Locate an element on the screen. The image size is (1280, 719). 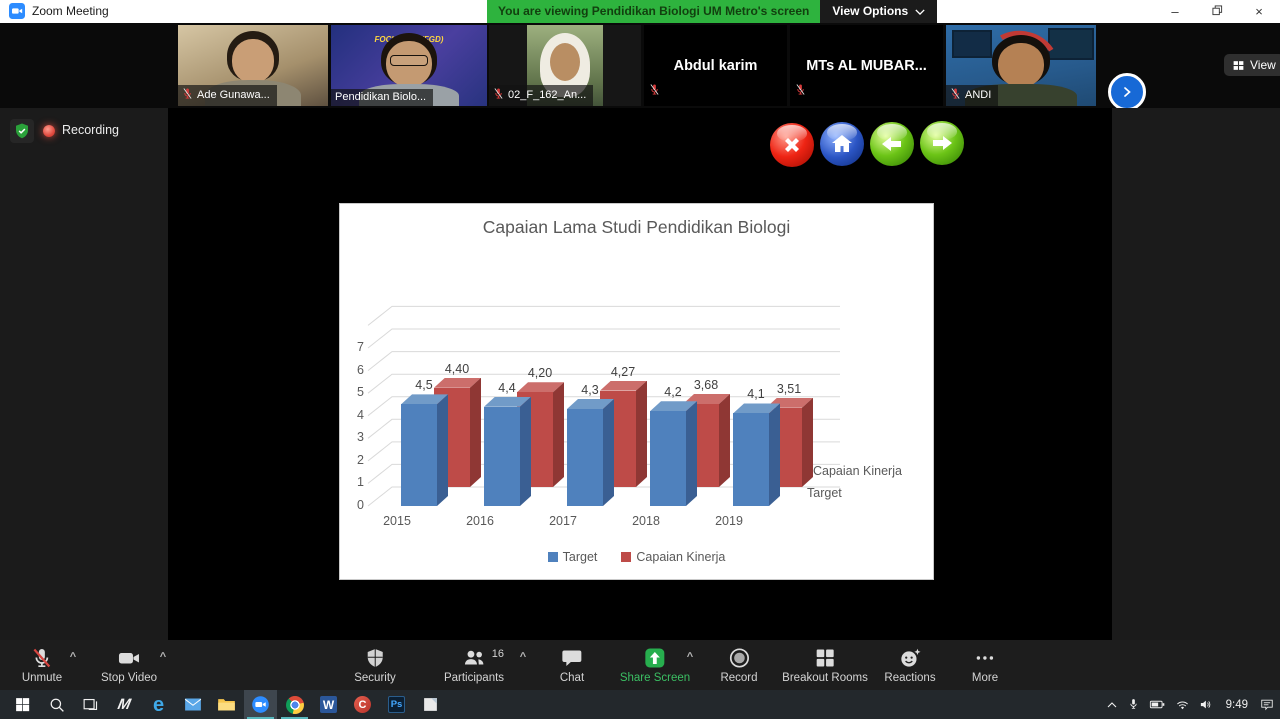
close-button: × is located at coordinates (1259, 11).